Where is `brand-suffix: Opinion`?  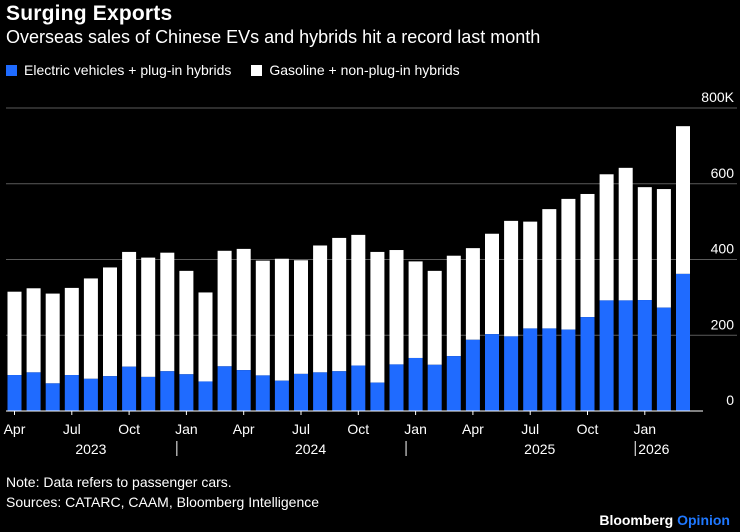 brand-suffix: Opinion is located at coordinates (703, 520).